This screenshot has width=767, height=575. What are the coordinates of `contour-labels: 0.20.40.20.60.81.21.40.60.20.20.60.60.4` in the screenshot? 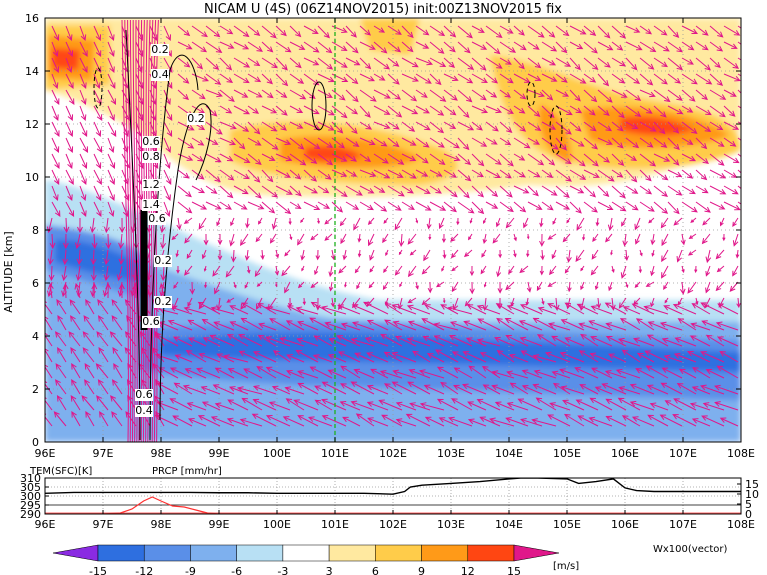 It's located at (170, 230).